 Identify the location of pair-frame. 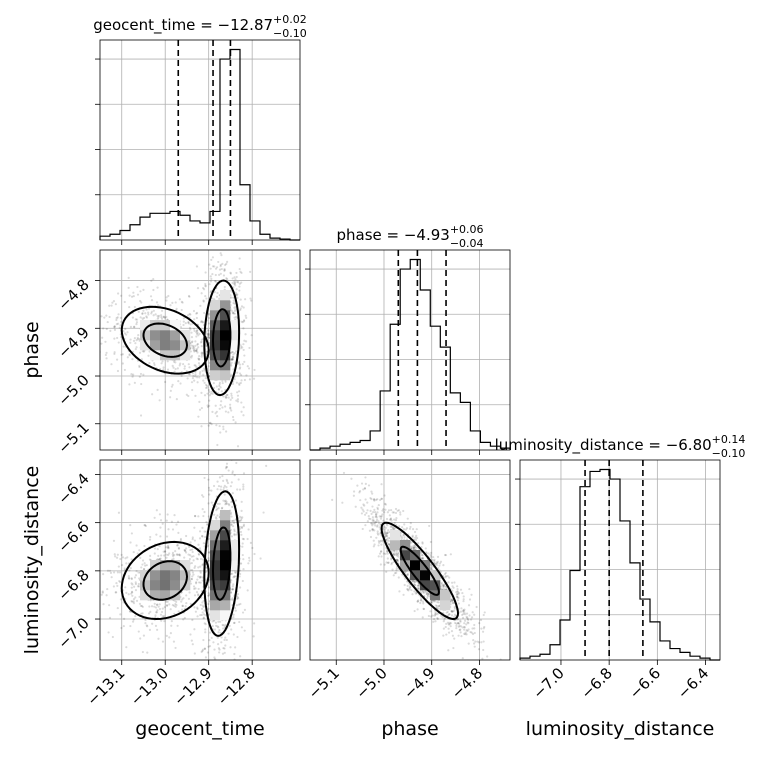
(410, 560).